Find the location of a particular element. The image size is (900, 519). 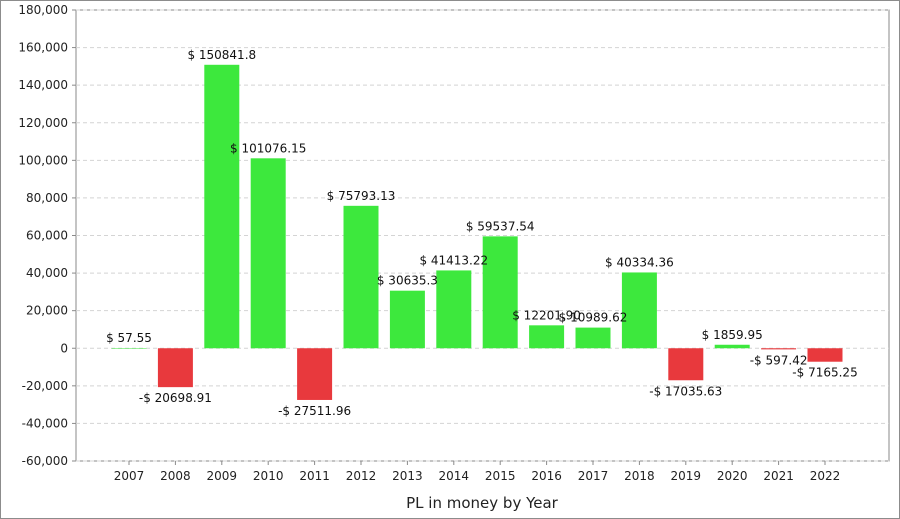

data-label-2019: -$ 17035.63 is located at coordinates (685, 391).